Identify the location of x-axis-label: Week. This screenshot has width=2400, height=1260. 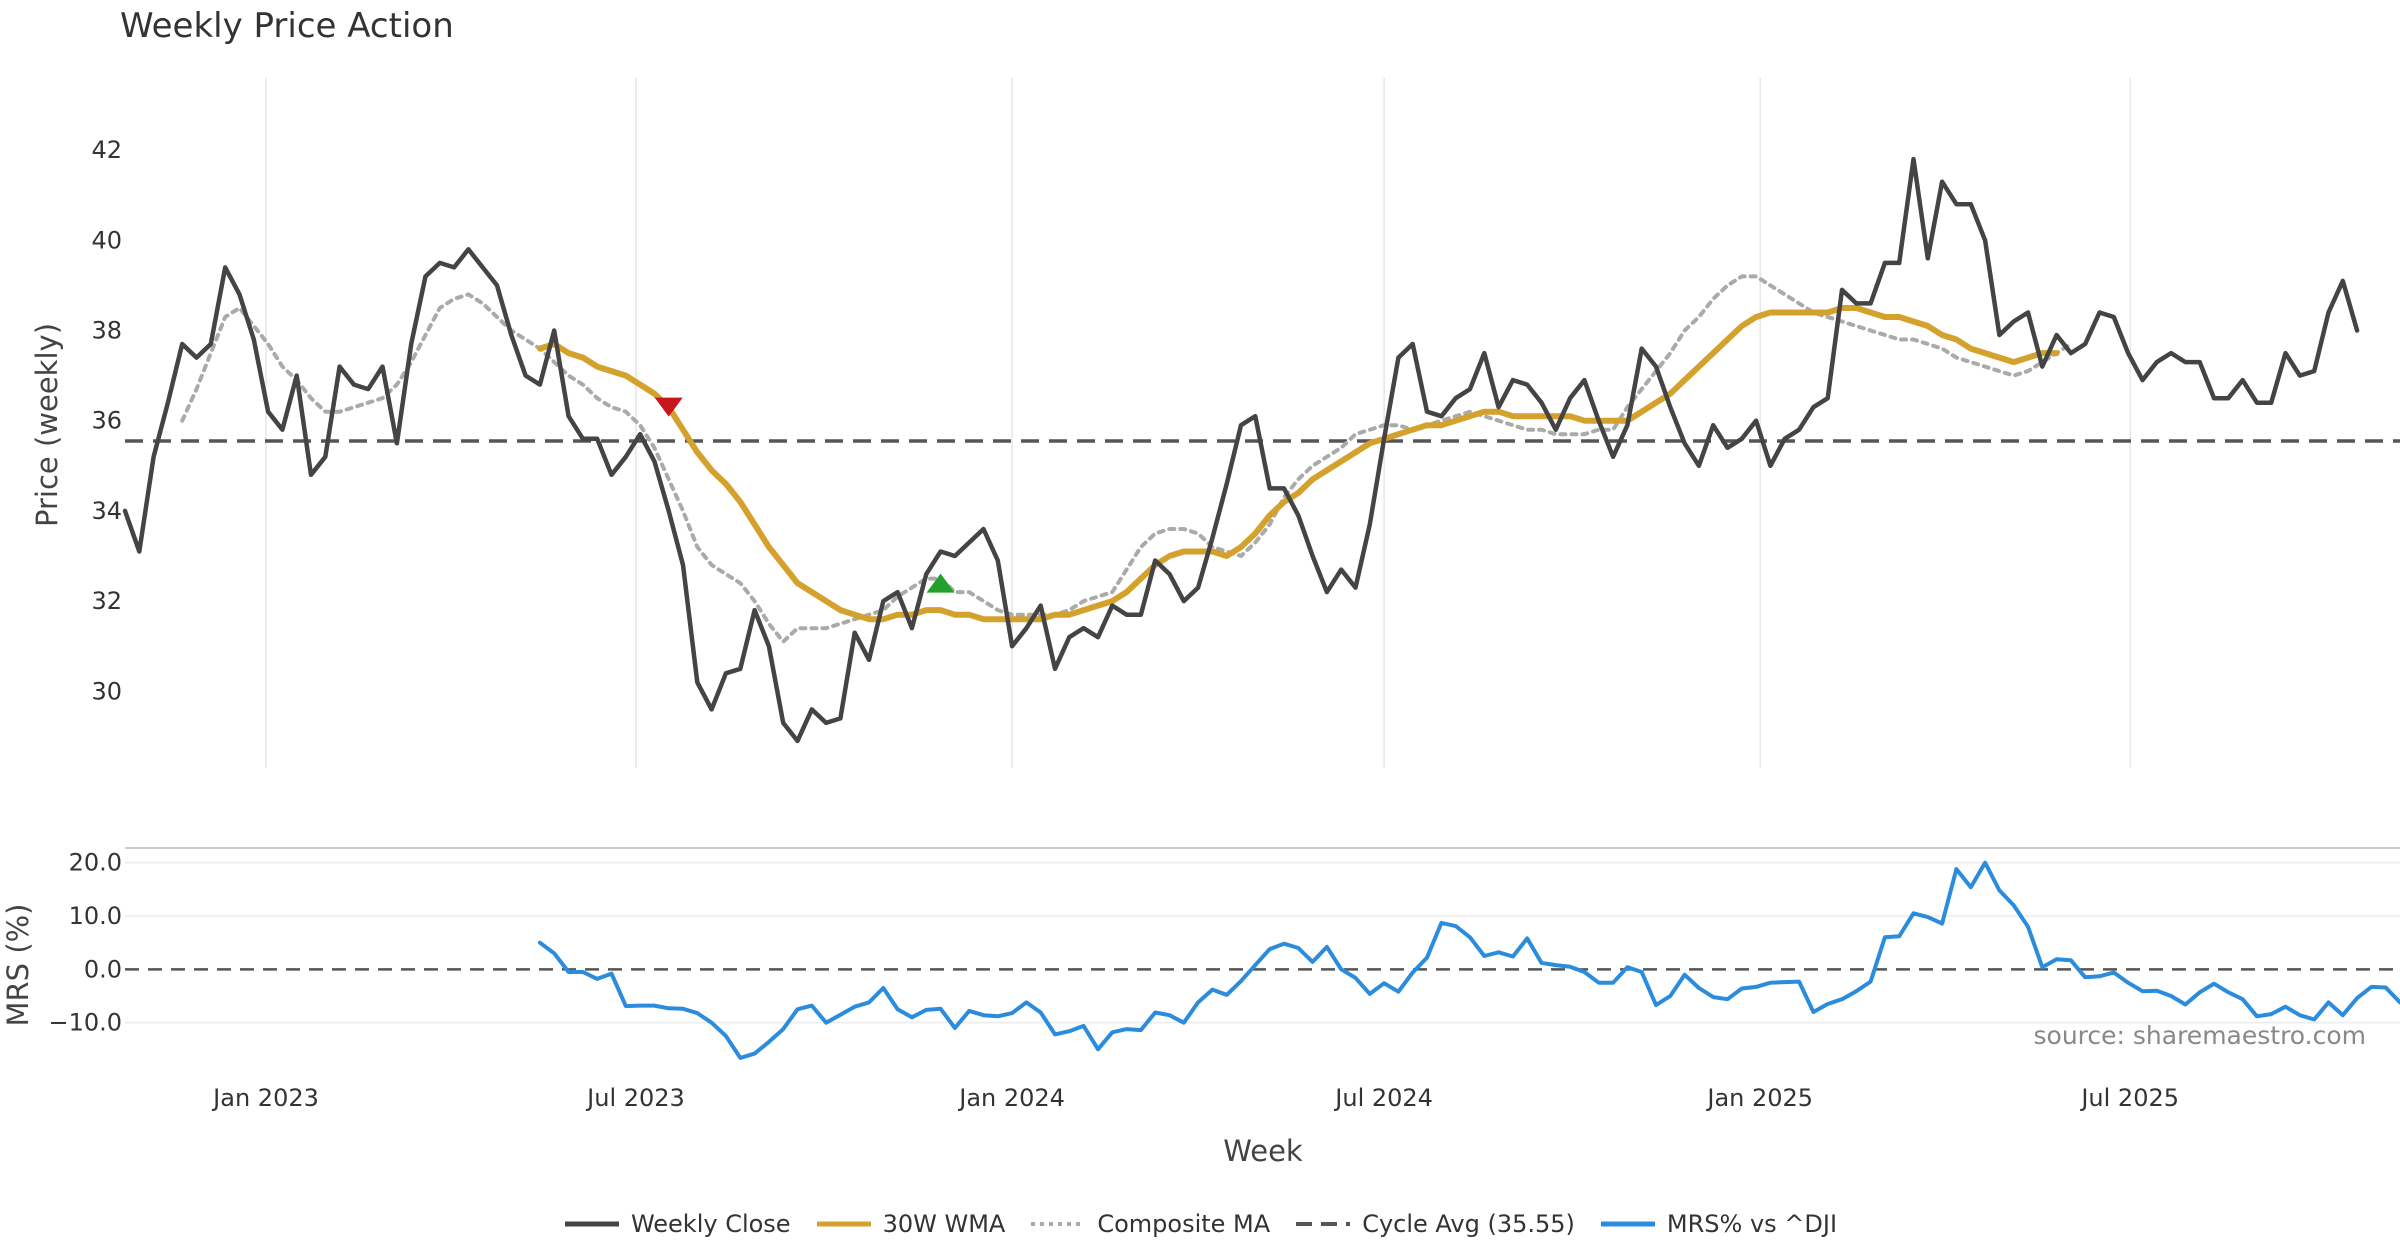
(1263, 1151).